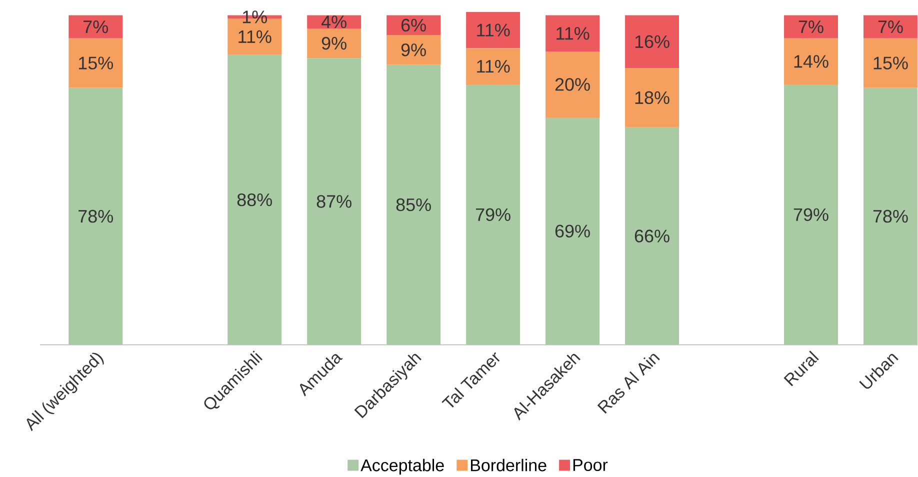 The image size is (918, 477). Describe the element at coordinates (413, 25) in the screenshot. I see `data-label: 6%` at that location.